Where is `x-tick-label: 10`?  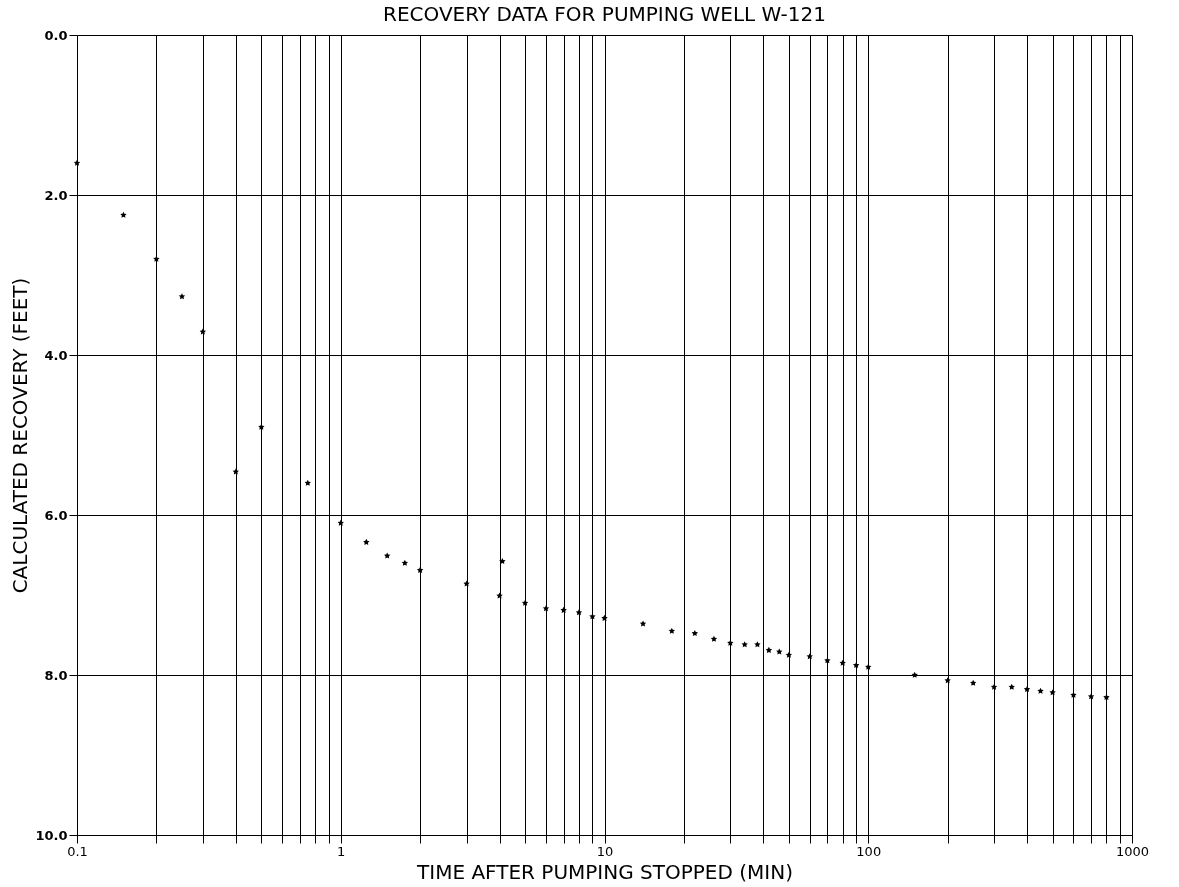
x-tick-label: 10 is located at coordinates (605, 851).